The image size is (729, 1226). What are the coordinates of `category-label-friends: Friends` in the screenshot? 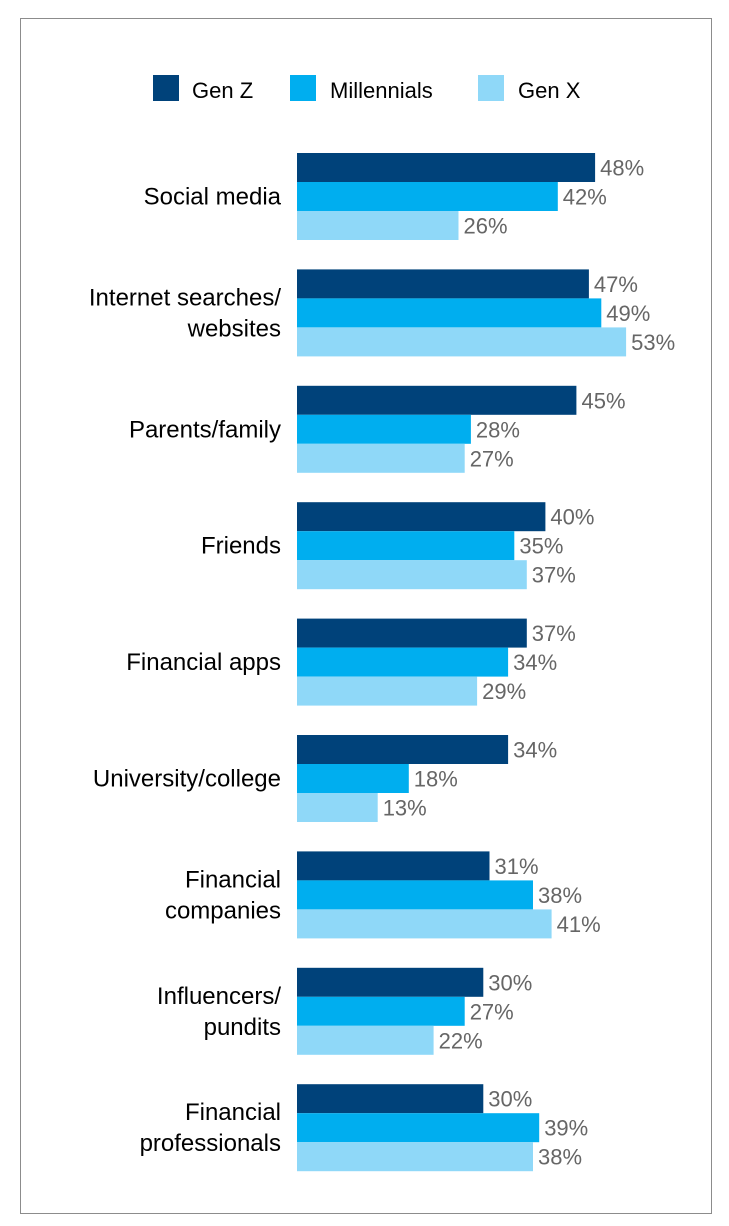 It's located at (241, 546).